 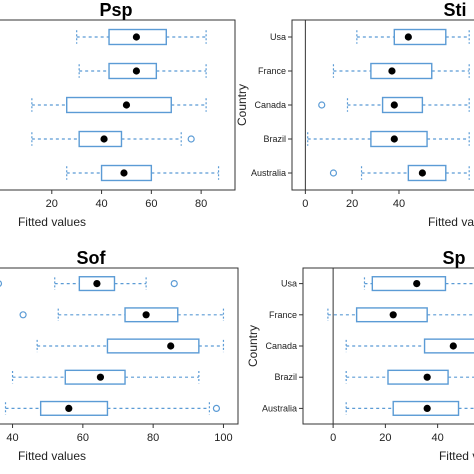 What do you see at coordinates (223, 438) in the screenshot?
I see `x-tick-label: 100` at bounding box center [223, 438].